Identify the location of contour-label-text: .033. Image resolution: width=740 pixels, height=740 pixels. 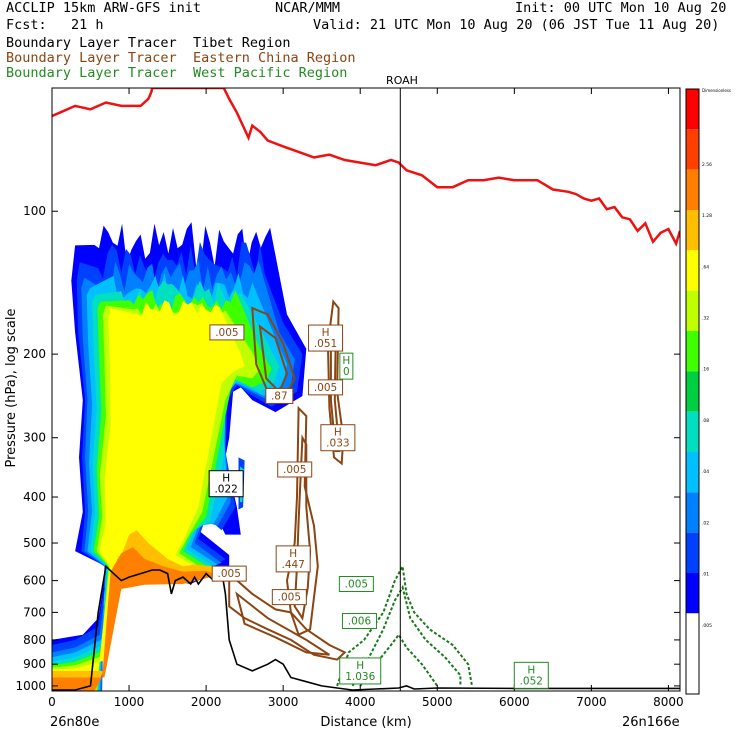
(337, 444).